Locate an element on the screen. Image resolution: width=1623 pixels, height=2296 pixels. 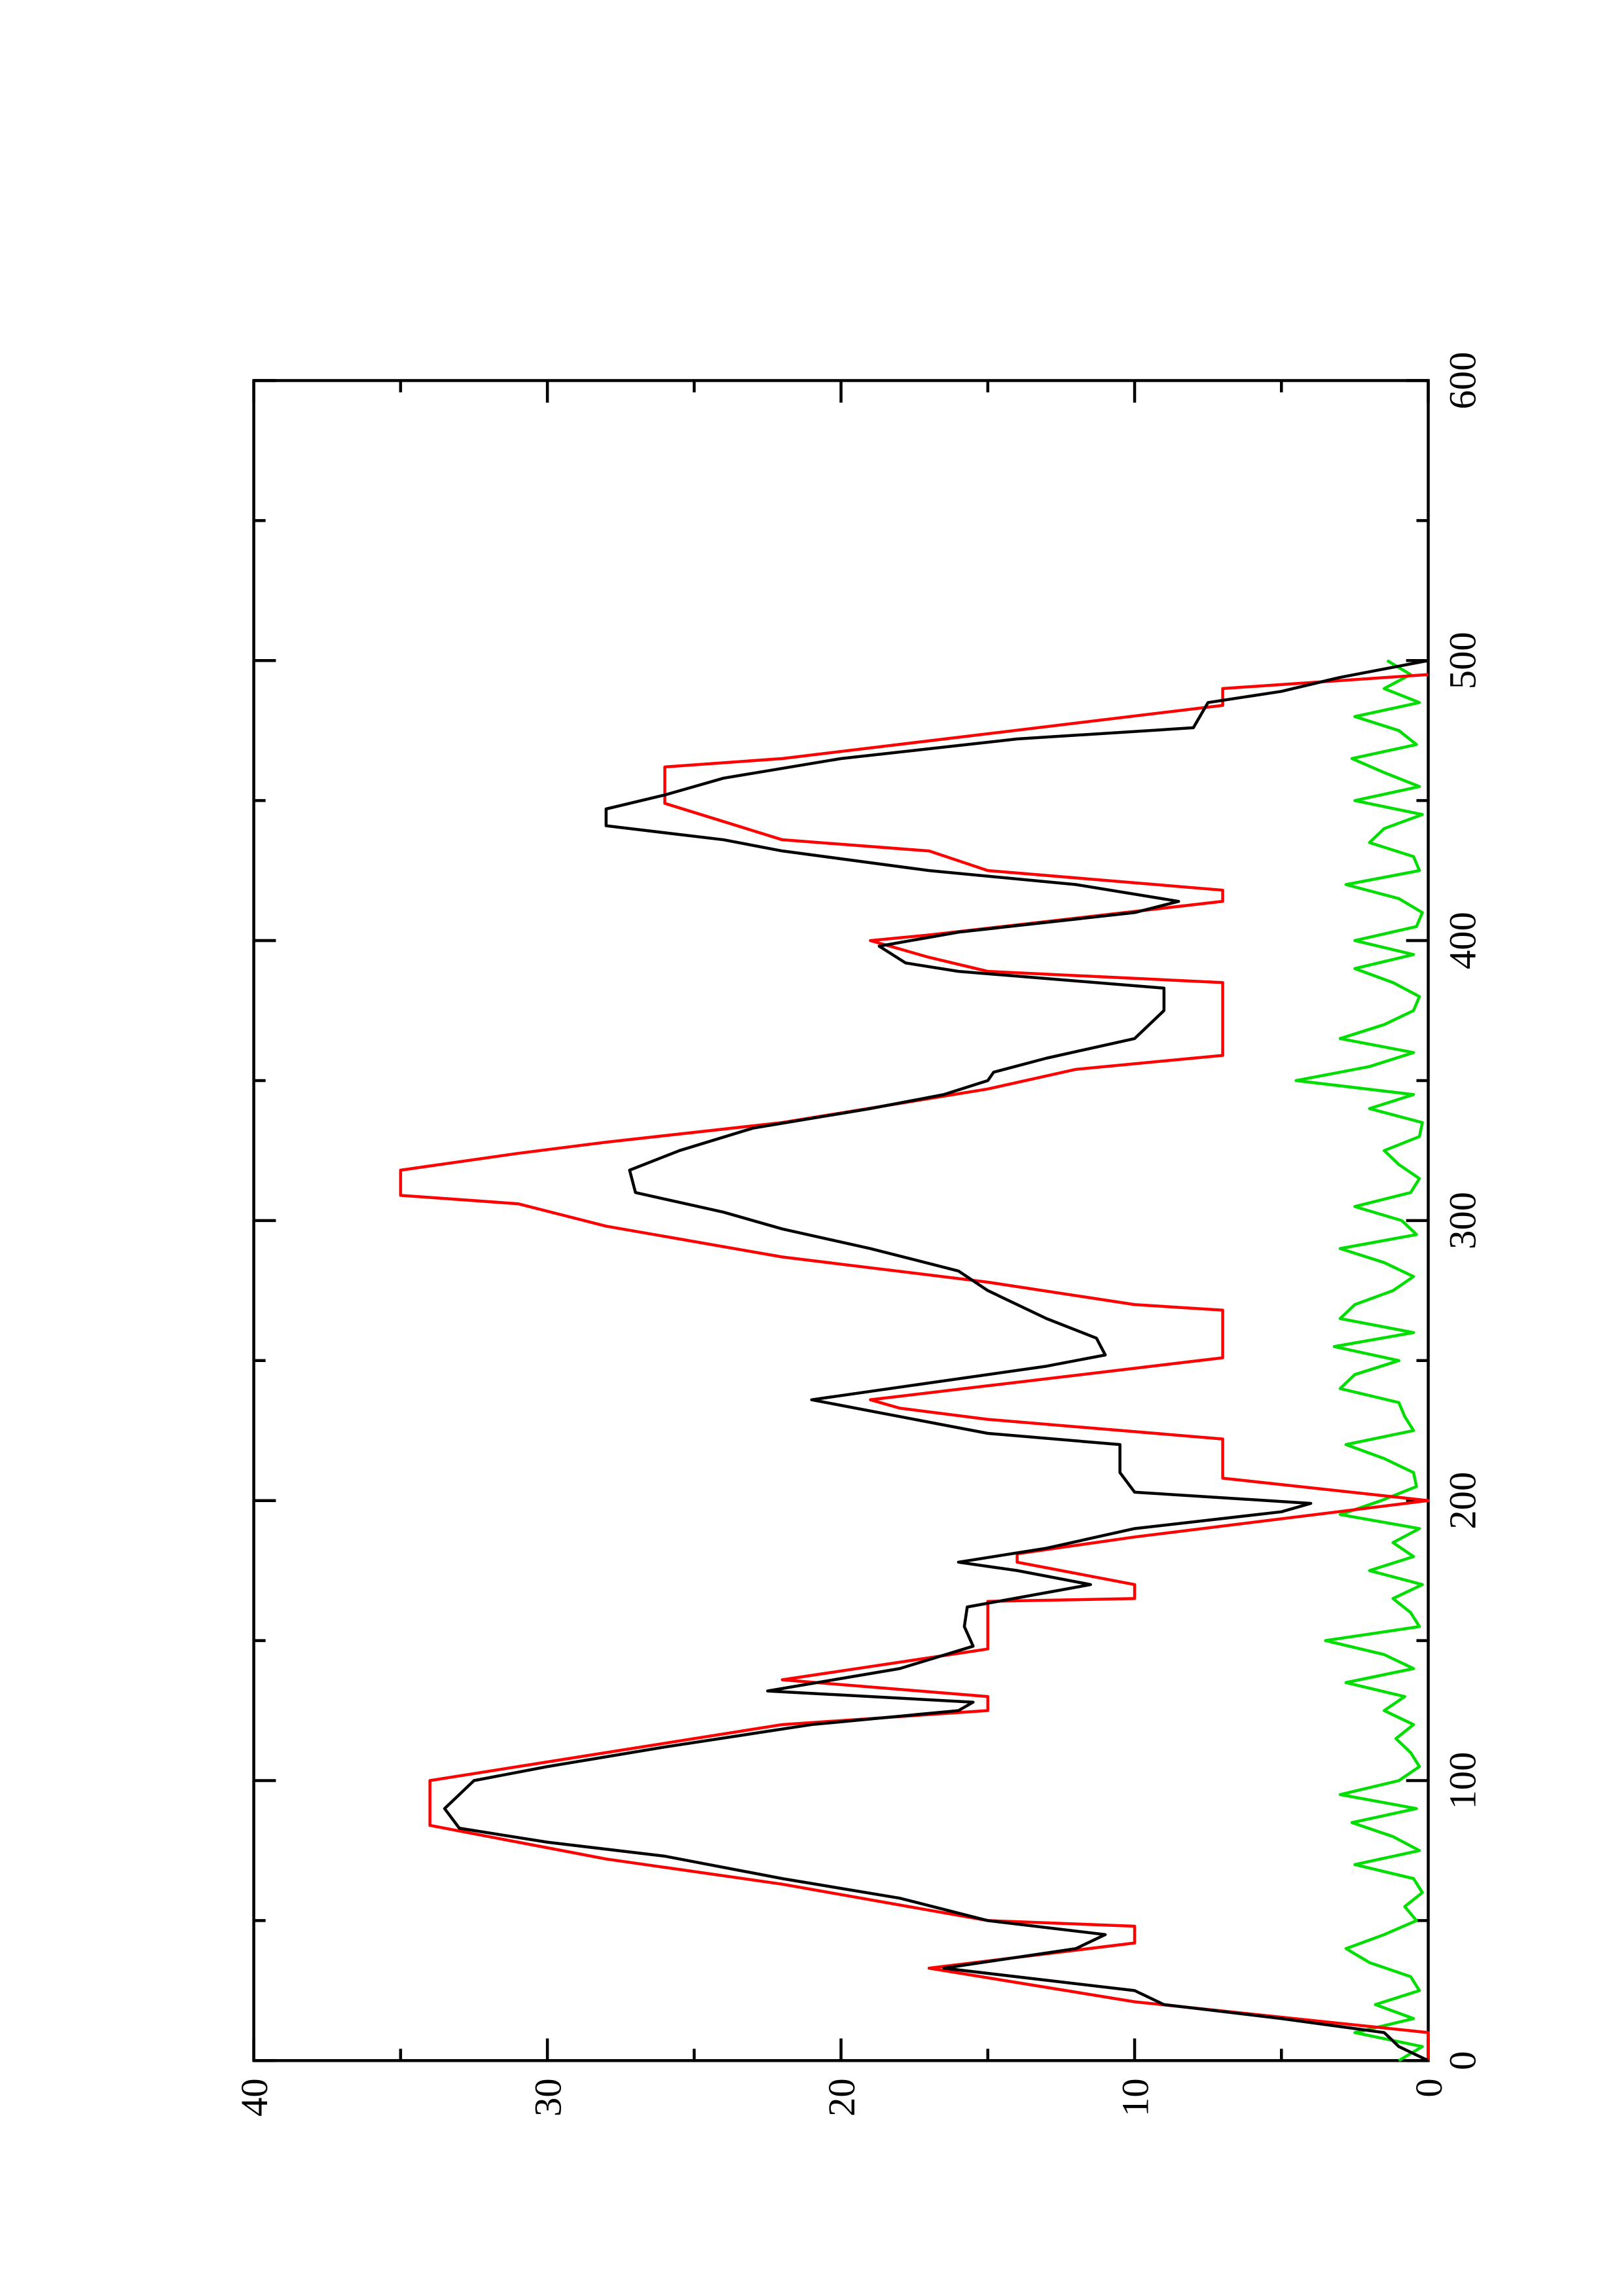
x-tick-label: 100 is located at coordinates (1463, 1781).